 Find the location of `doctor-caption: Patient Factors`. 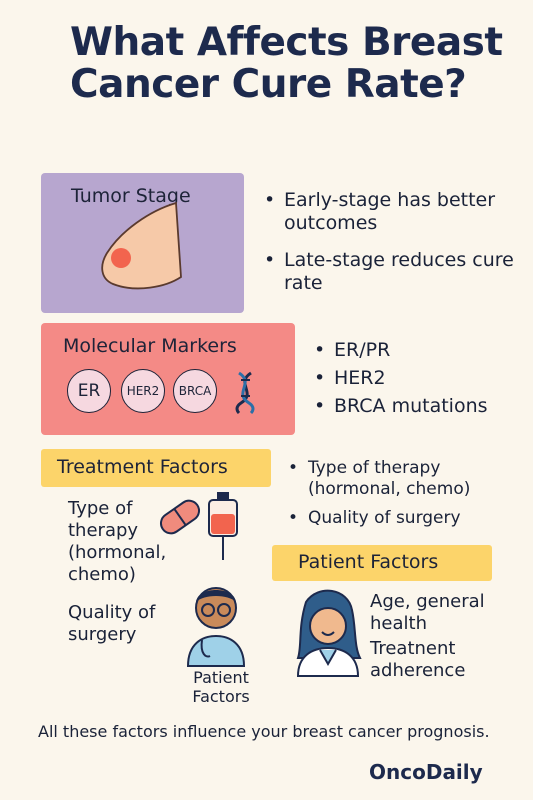

doctor-caption: Patient Factors is located at coordinates (221, 687).